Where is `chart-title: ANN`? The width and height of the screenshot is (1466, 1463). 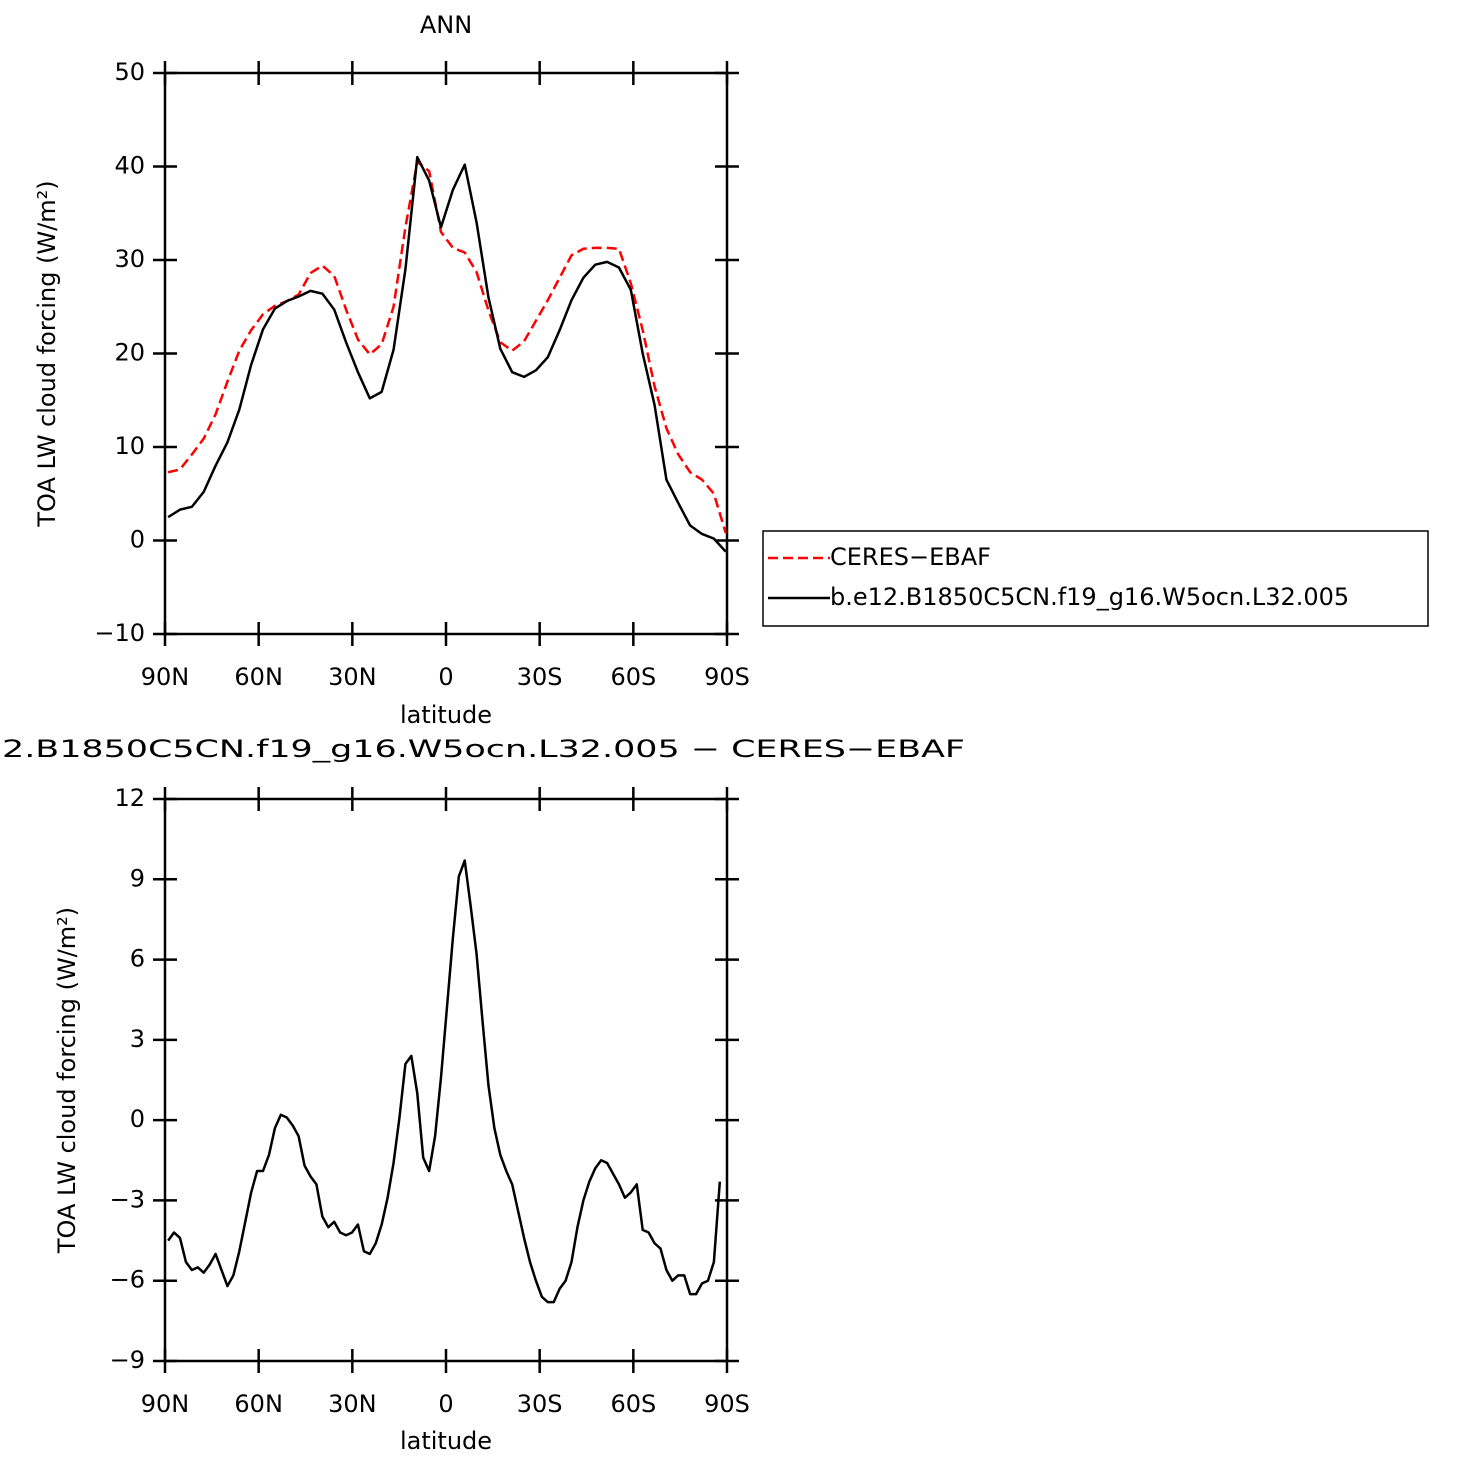
chart-title: ANN is located at coordinates (446, 25).